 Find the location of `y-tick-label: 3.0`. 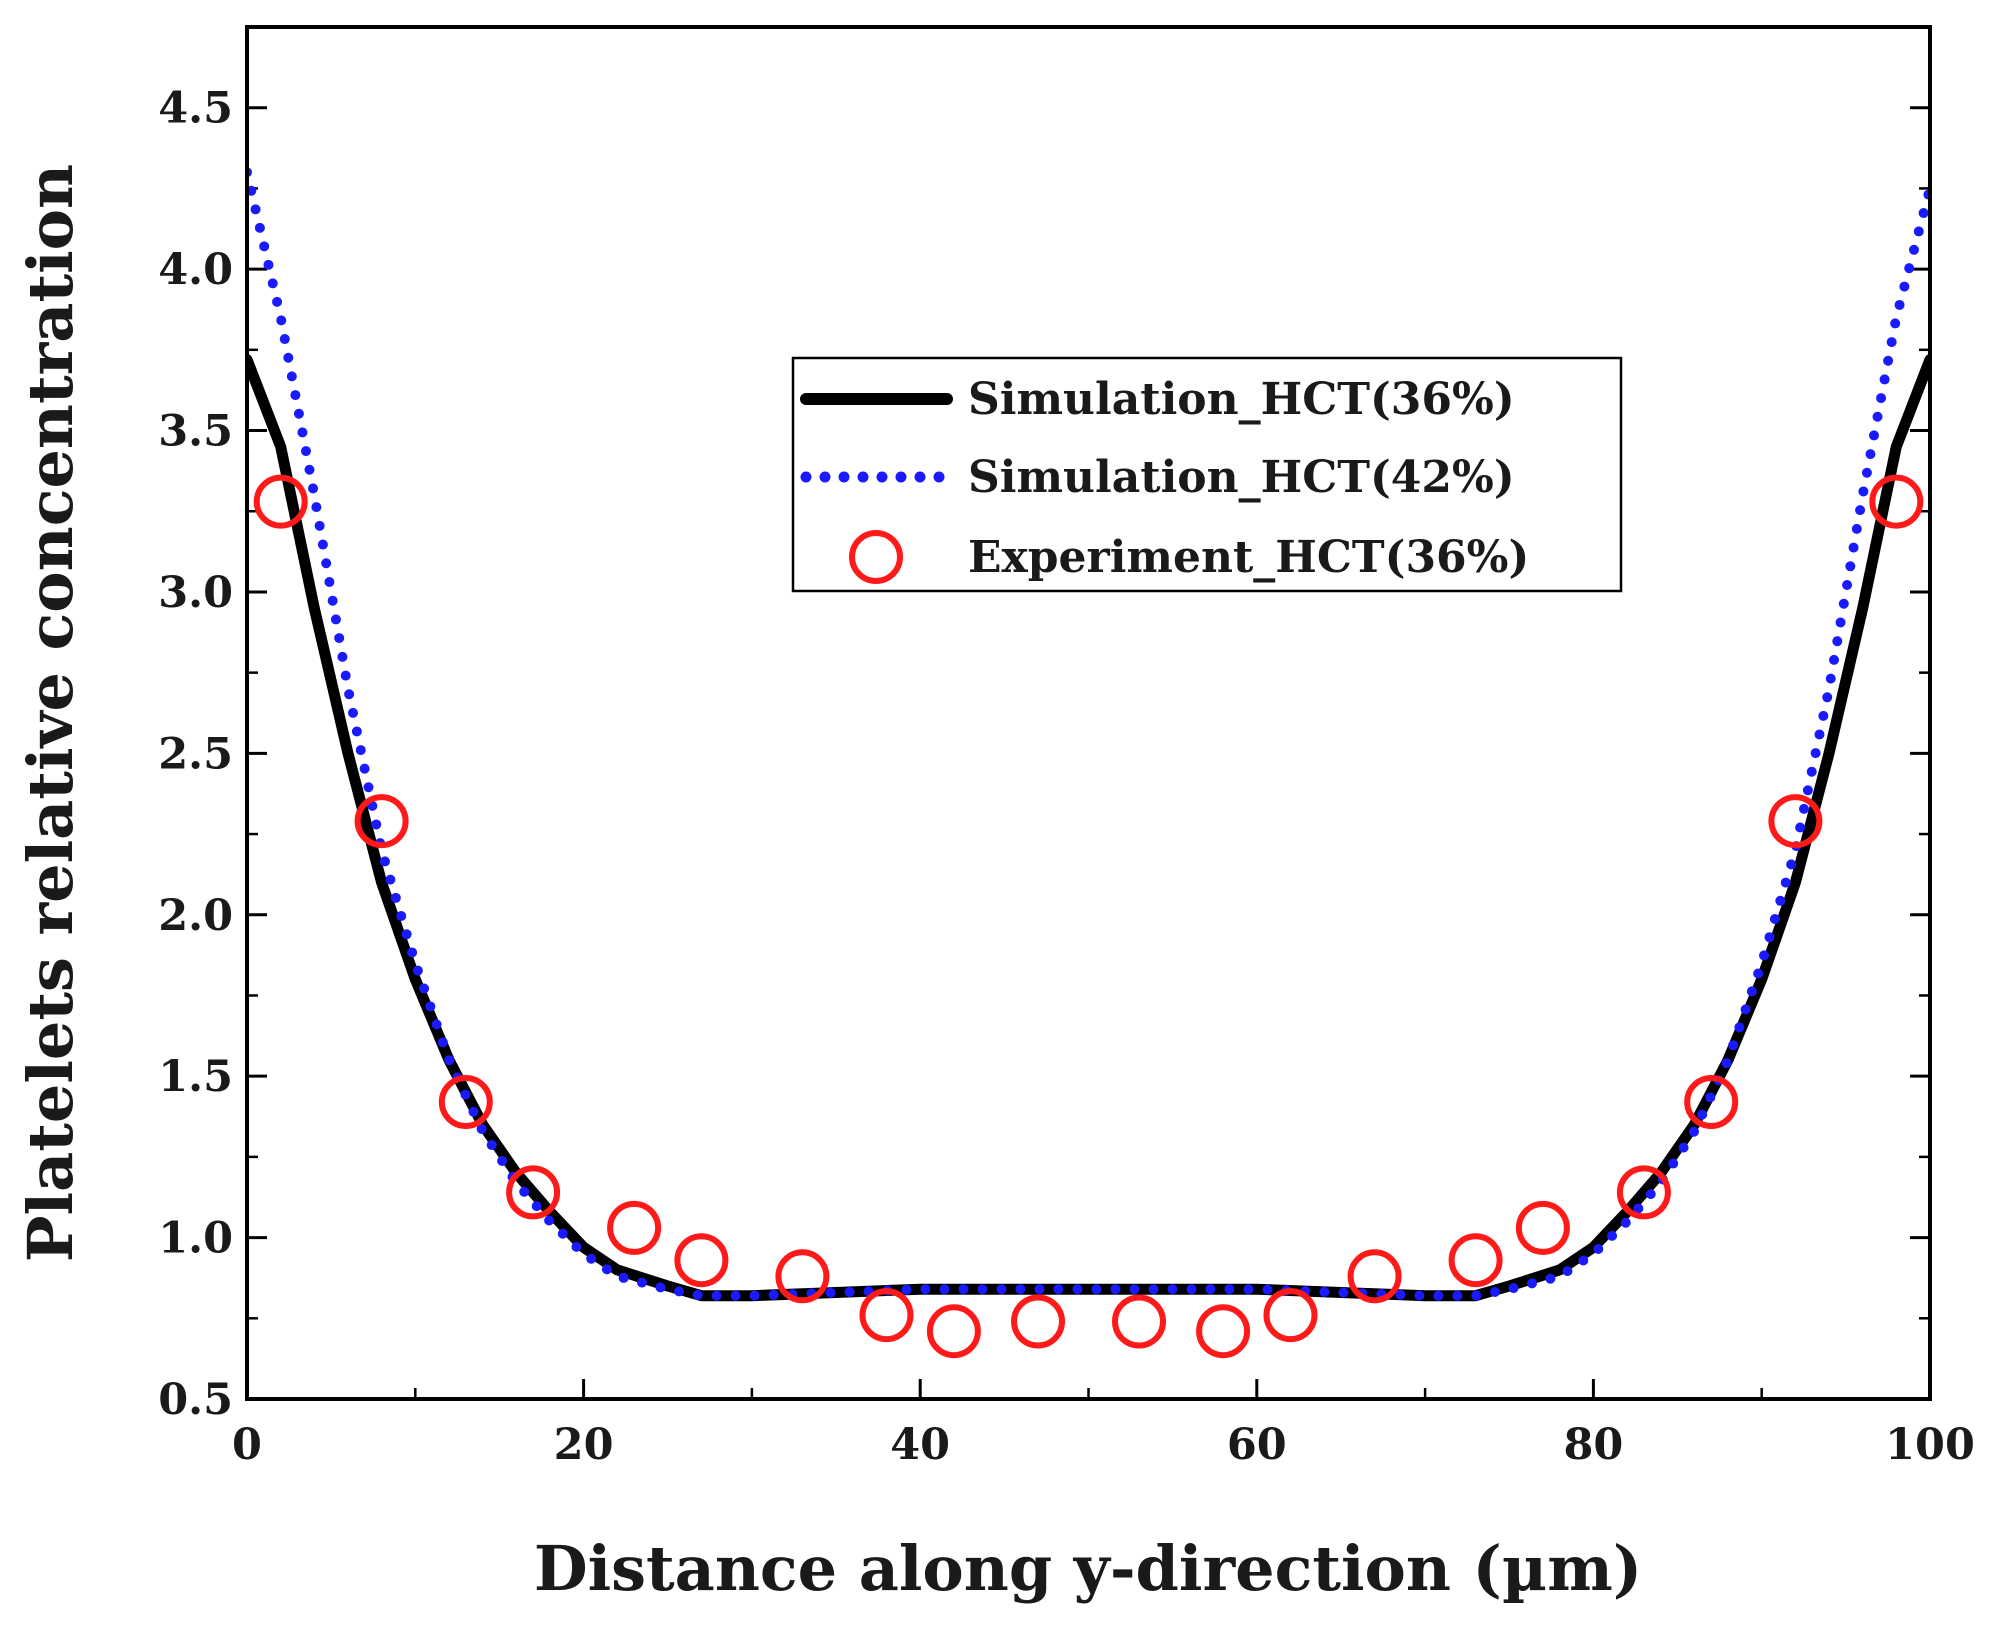

y-tick-label: 3.0 is located at coordinates (195, 593).